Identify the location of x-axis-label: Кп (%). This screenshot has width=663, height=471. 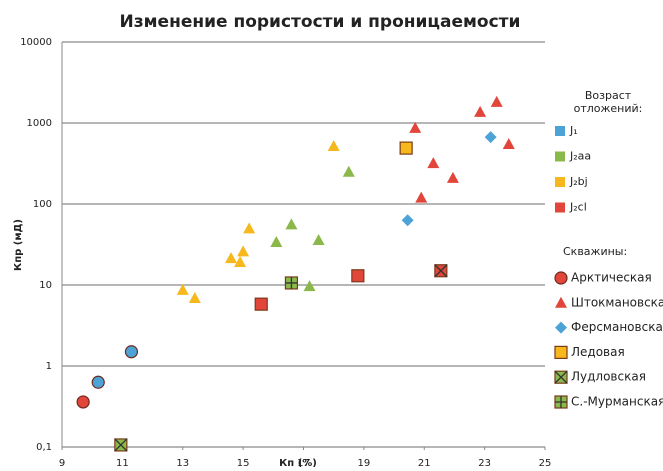
(298, 462).